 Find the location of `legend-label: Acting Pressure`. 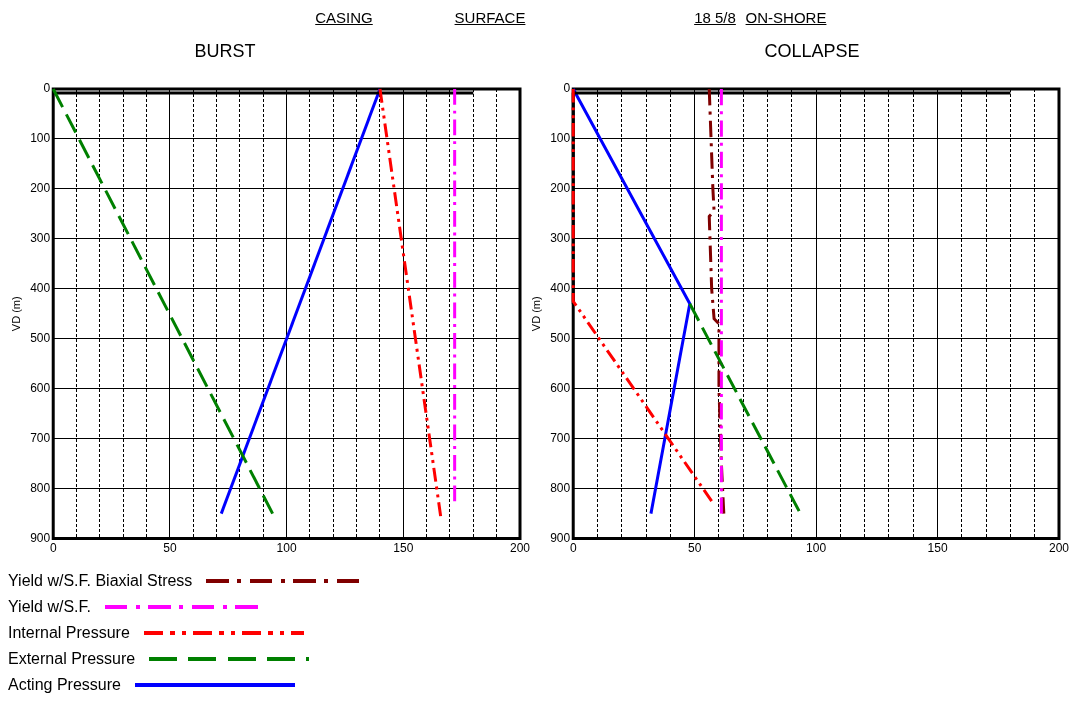

legend-label: Acting Pressure is located at coordinates (64, 685).